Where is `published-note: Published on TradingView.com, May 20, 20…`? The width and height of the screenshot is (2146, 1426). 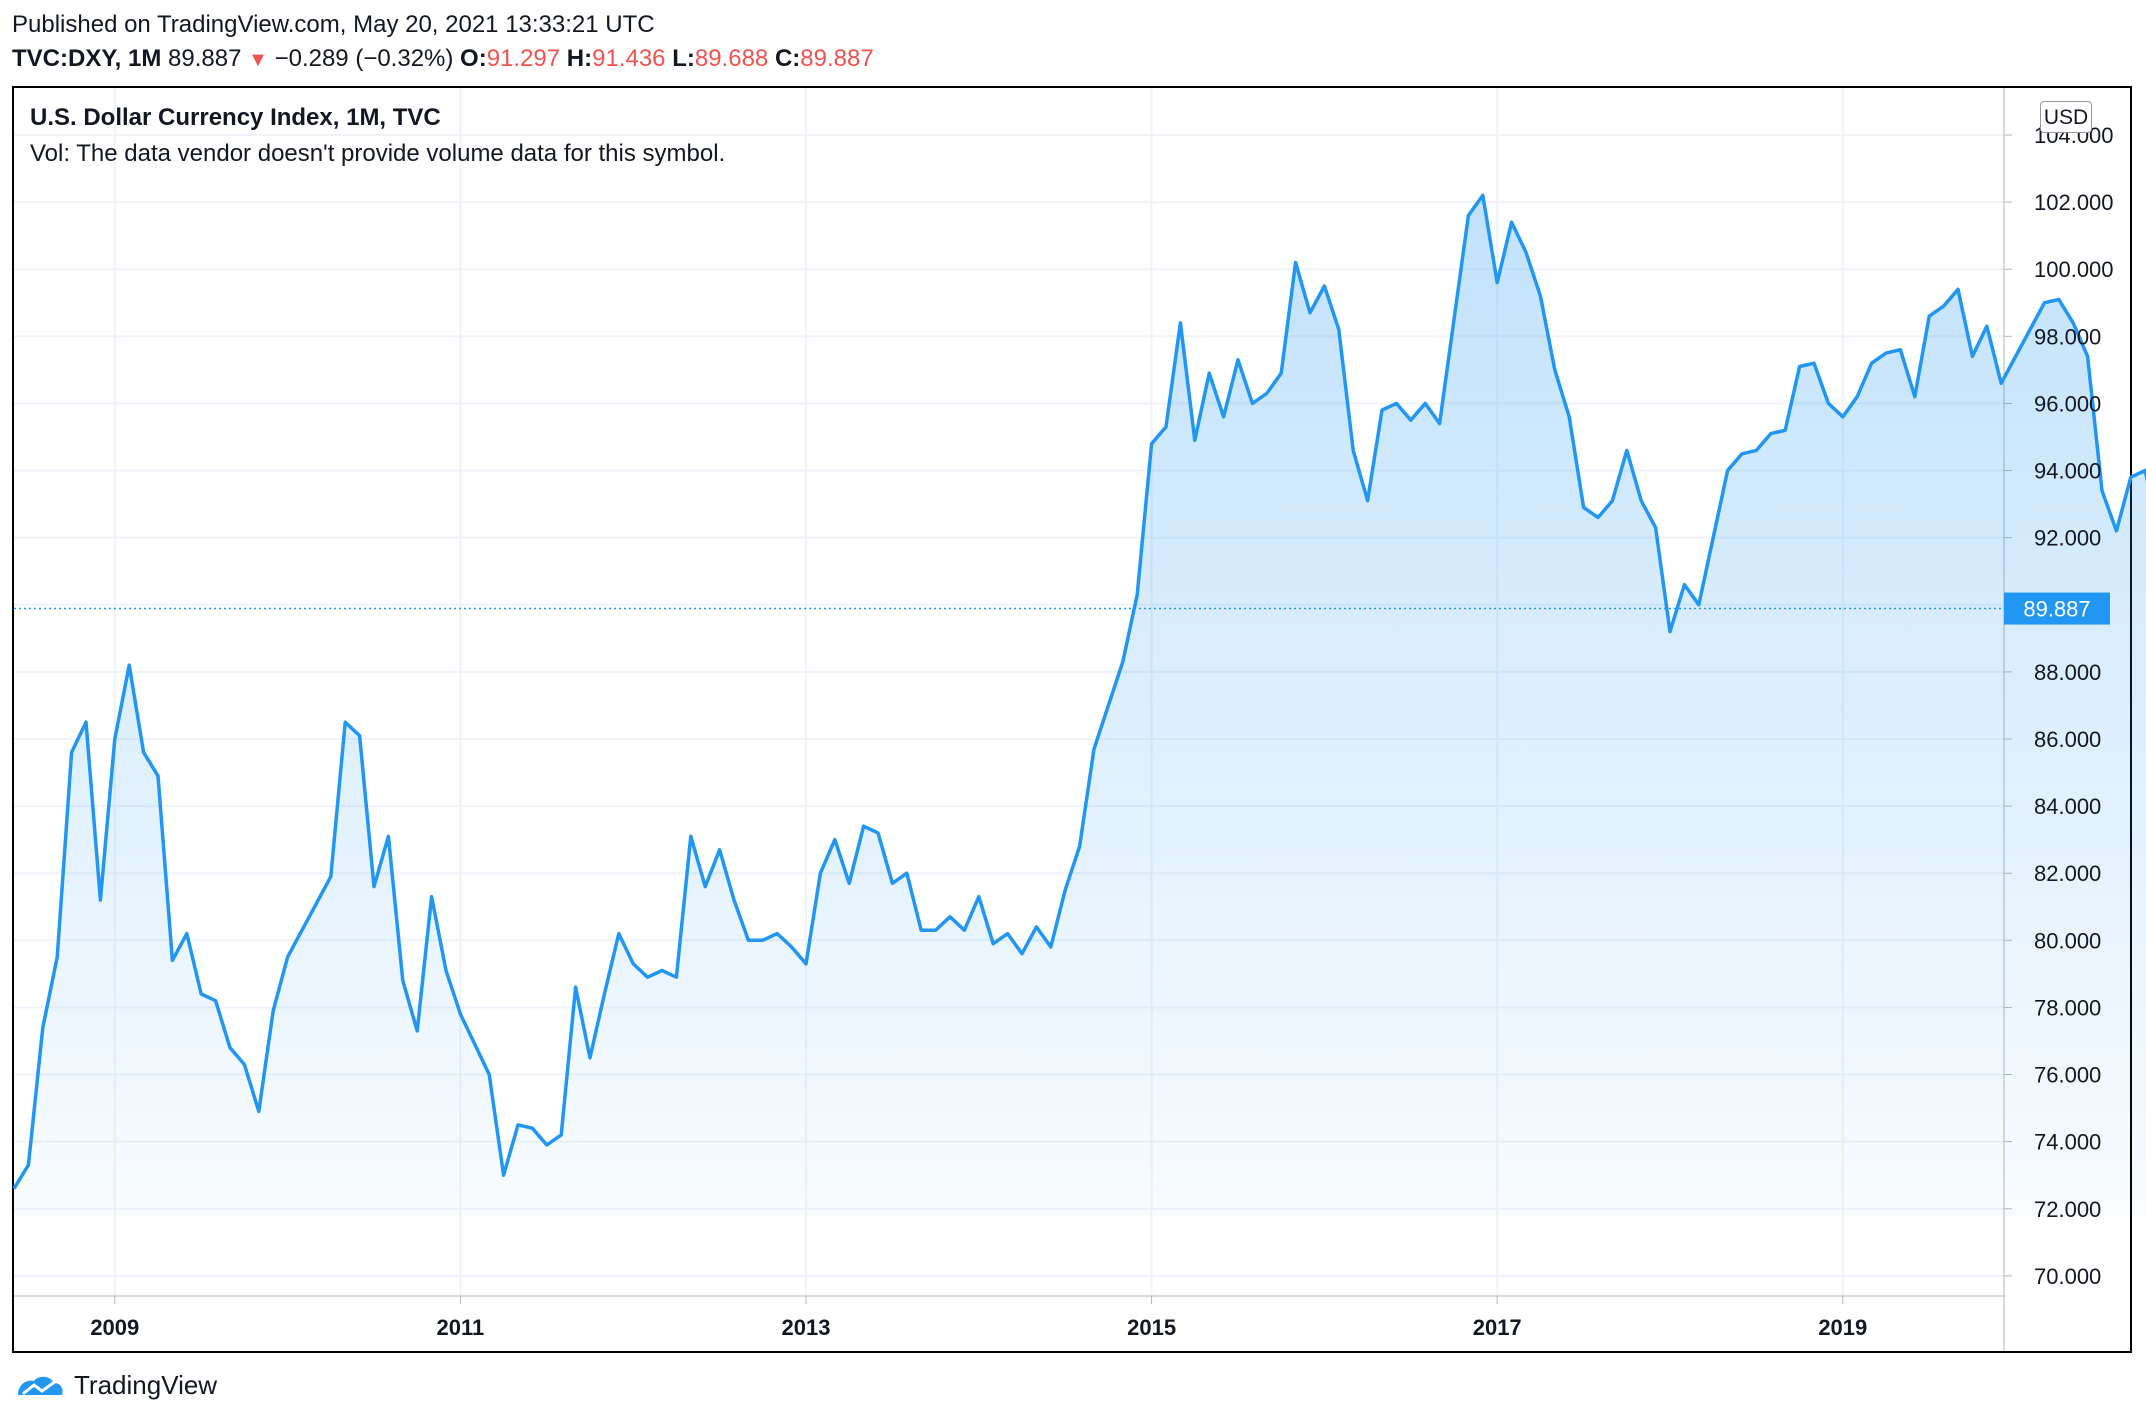
published-note: Published on TradingView.com, May 20, 20… is located at coordinates (333, 24).